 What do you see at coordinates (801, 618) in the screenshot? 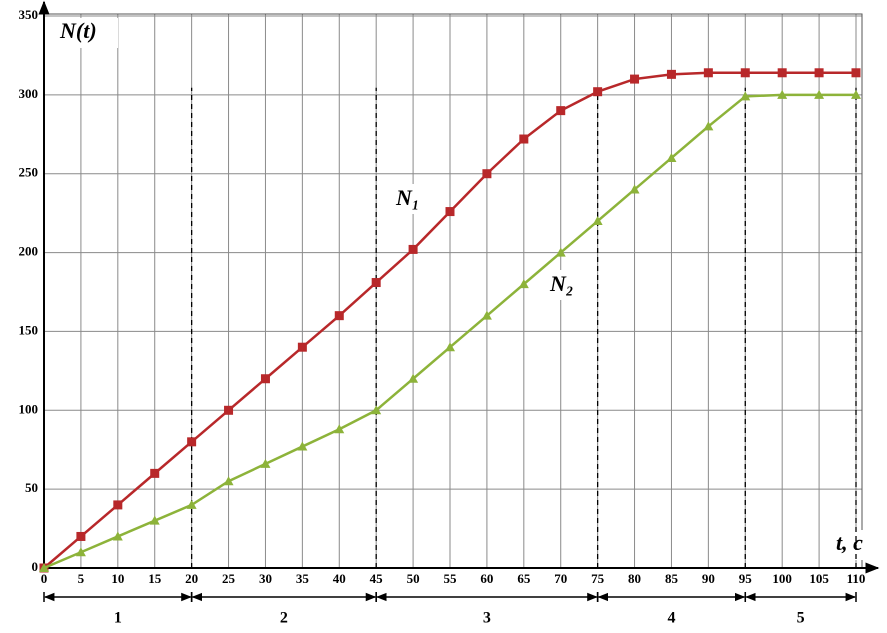
I see `stage-label: 5` at bounding box center [801, 618].